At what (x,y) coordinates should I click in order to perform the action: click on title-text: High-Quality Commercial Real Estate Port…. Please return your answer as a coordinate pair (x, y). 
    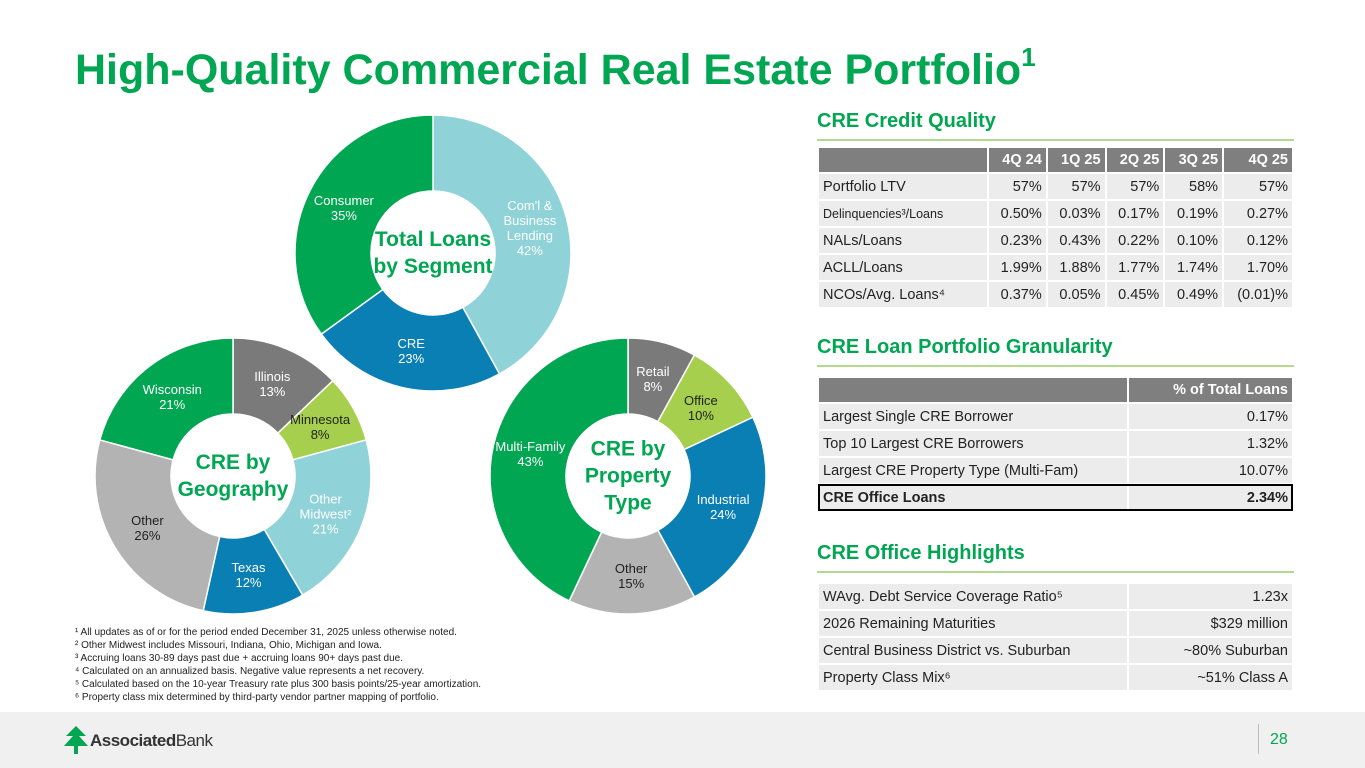
    Looking at the image, I should click on (548, 70).